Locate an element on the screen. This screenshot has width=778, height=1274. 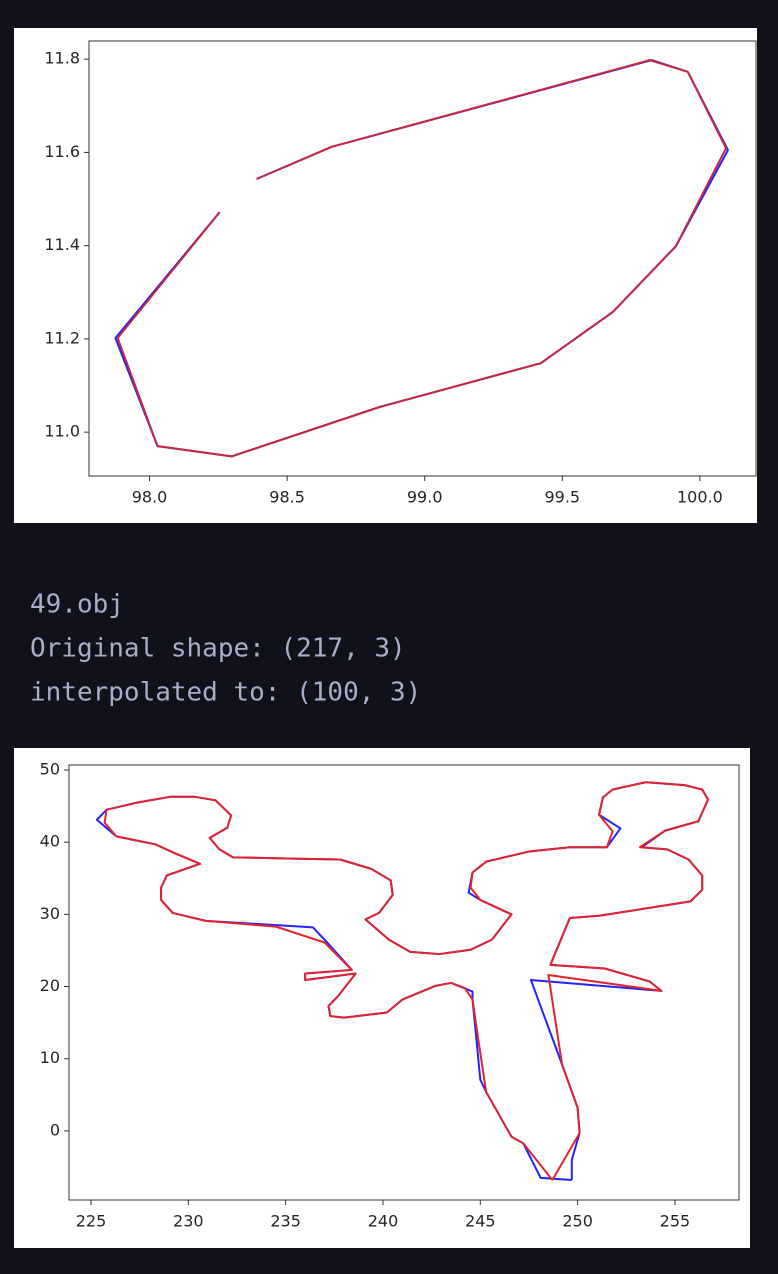
y-tick-label: 11.8 is located at coordinates (62, 58).